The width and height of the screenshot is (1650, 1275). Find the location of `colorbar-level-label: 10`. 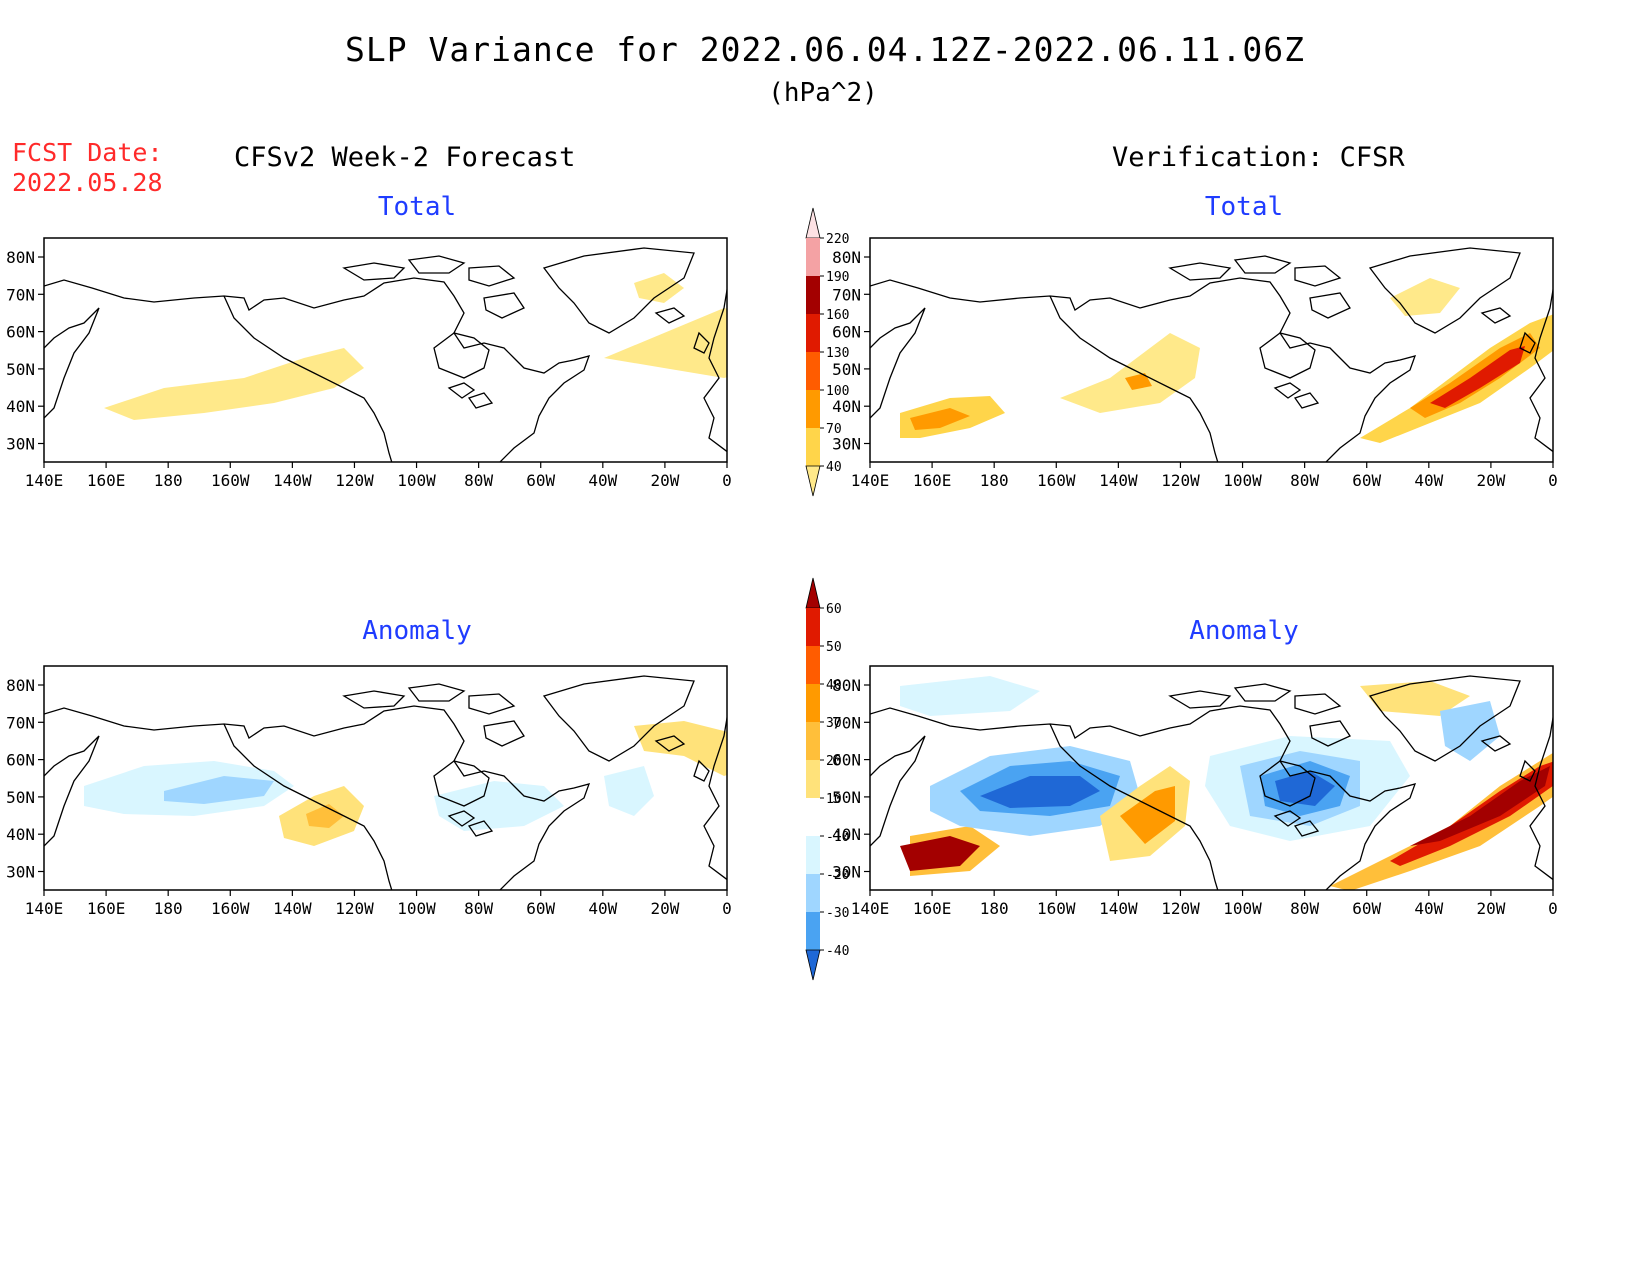

colorbar-level-label: 10 is located at coordinates (834, 799).